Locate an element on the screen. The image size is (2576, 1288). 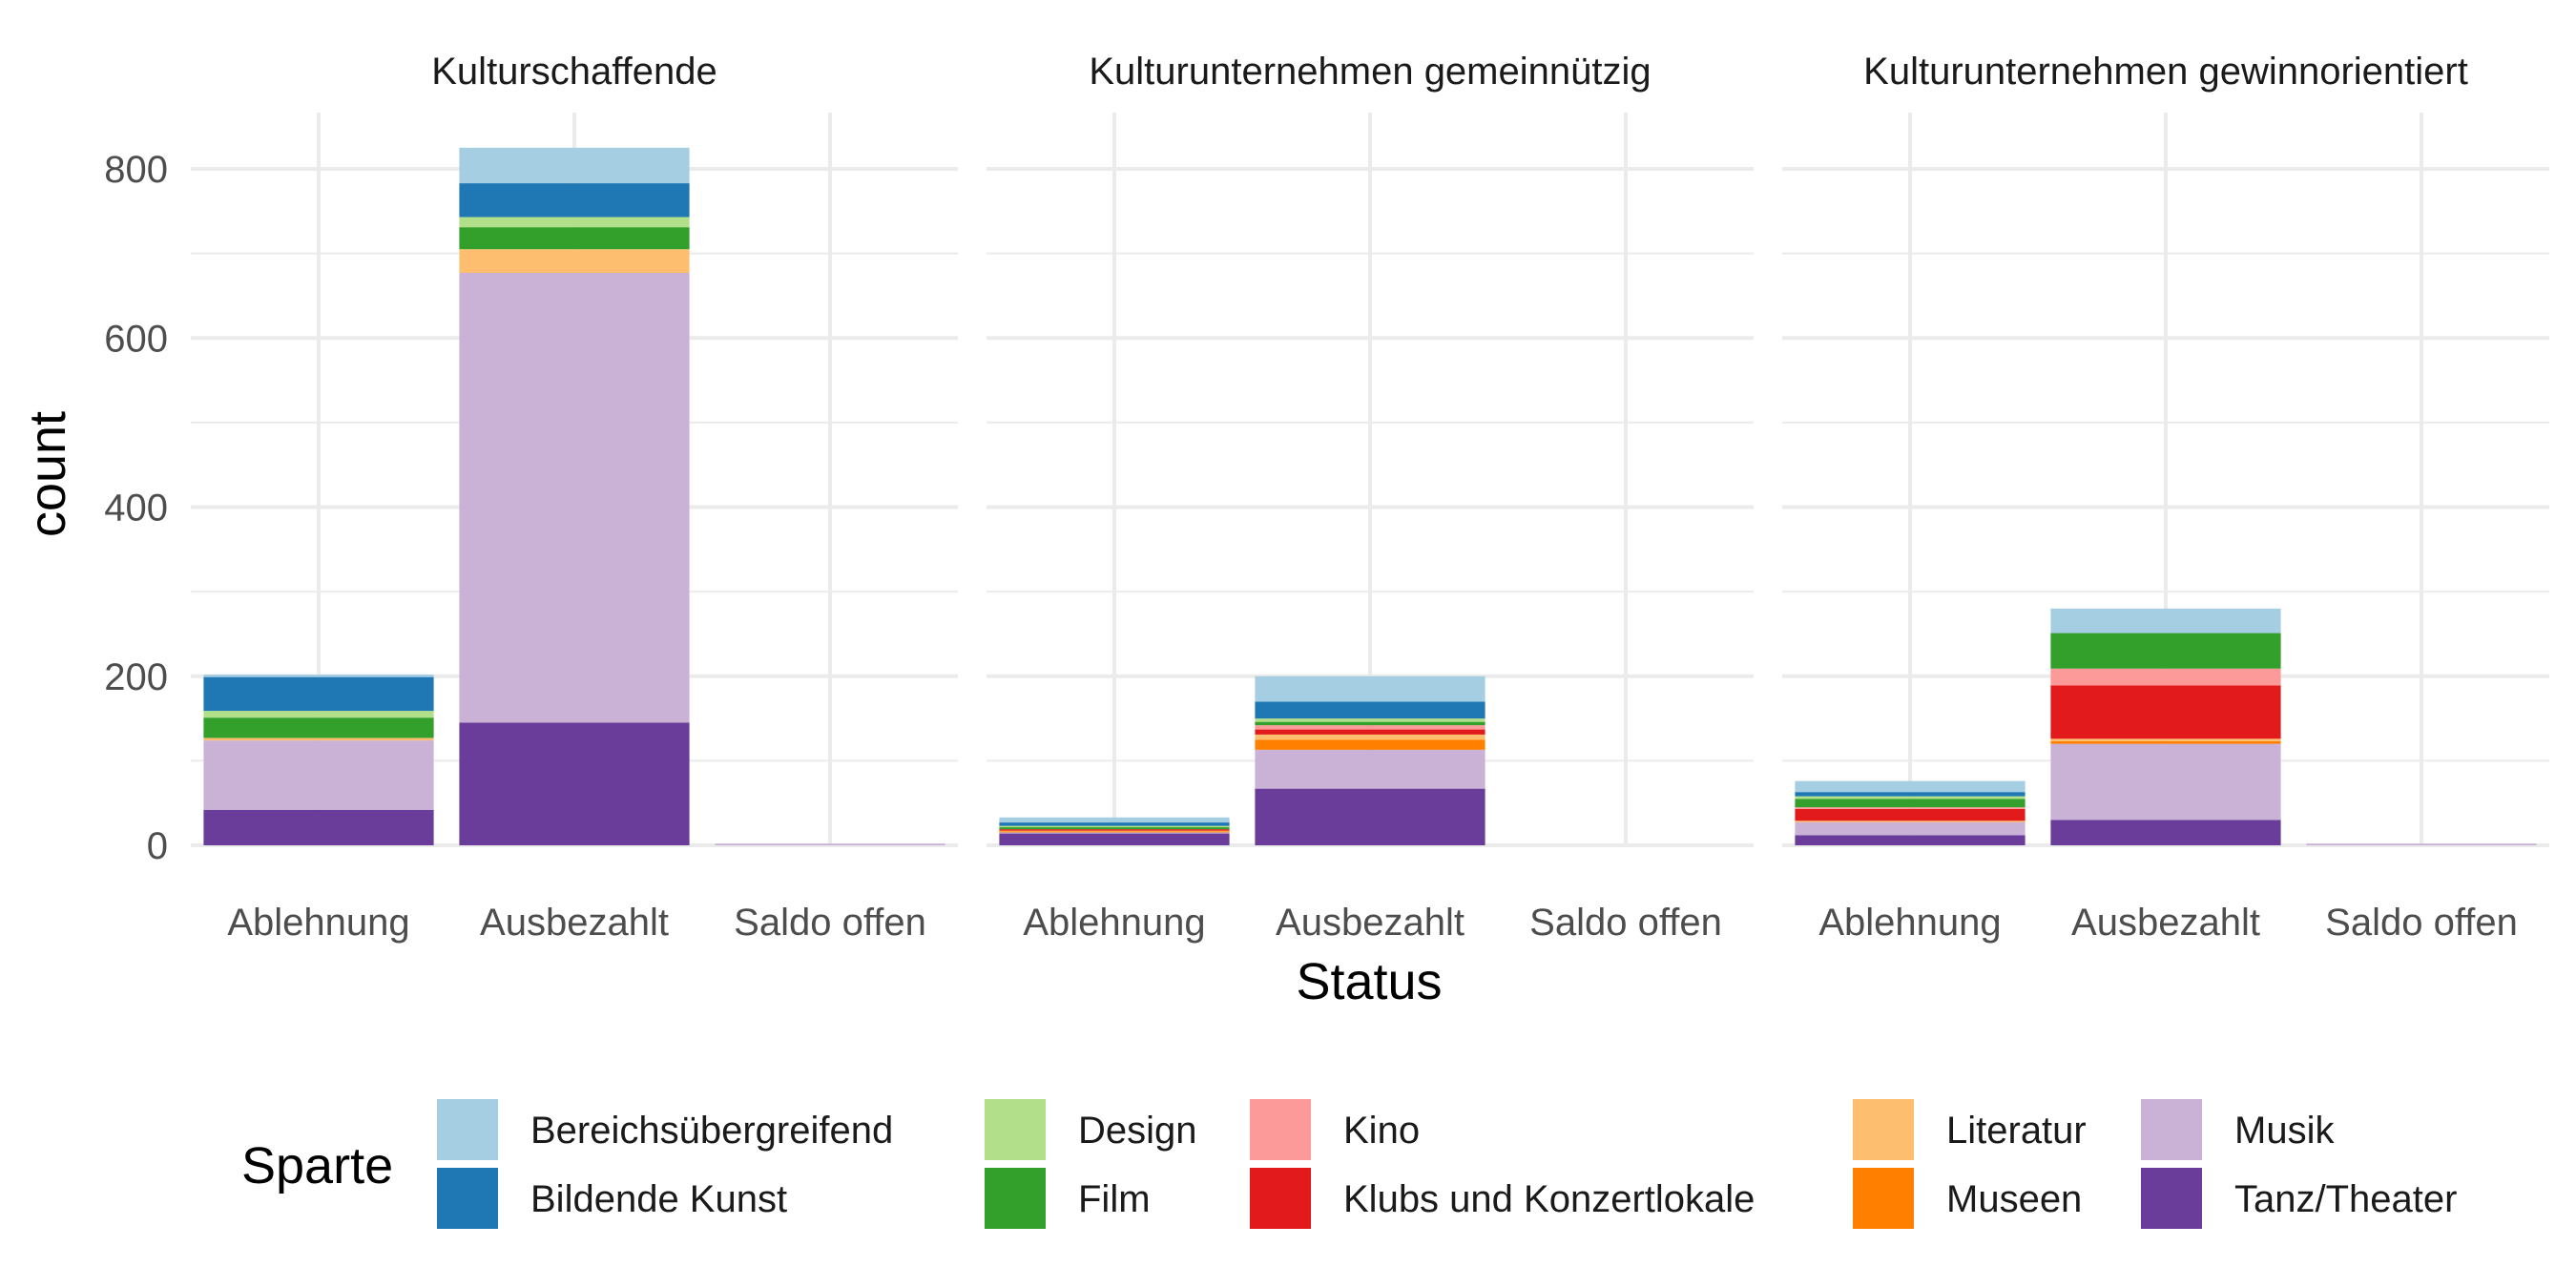
y-tick-label: 800 is located at coordinates (136, 170).